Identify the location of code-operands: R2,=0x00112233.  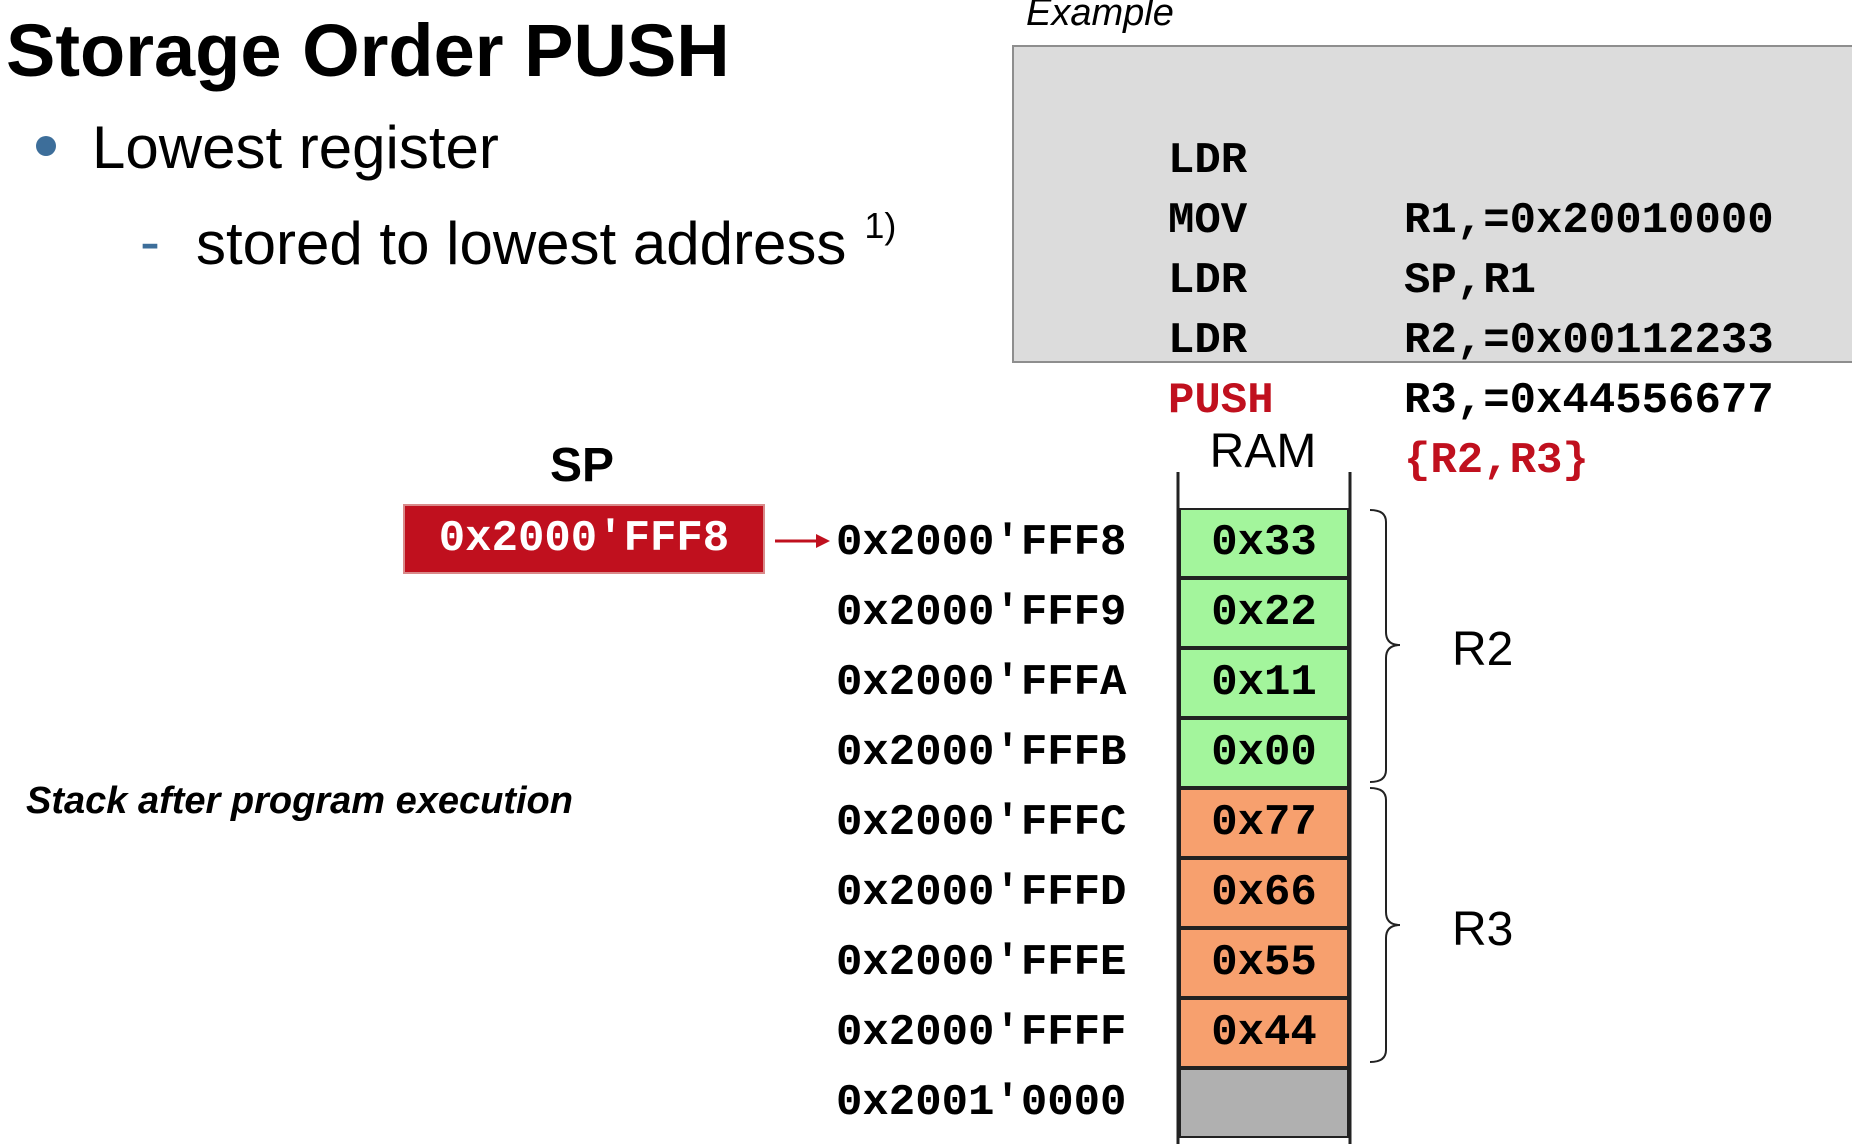
(1589, 341).